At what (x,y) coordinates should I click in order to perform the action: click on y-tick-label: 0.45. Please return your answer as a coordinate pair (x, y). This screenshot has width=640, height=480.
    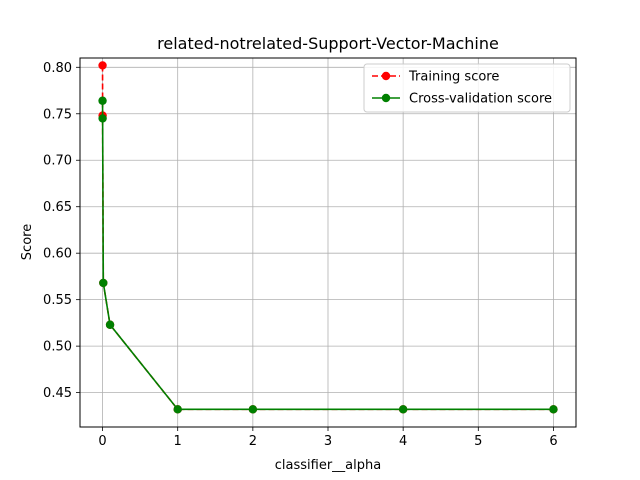
    Looking at the image, I should click on (57, 393).